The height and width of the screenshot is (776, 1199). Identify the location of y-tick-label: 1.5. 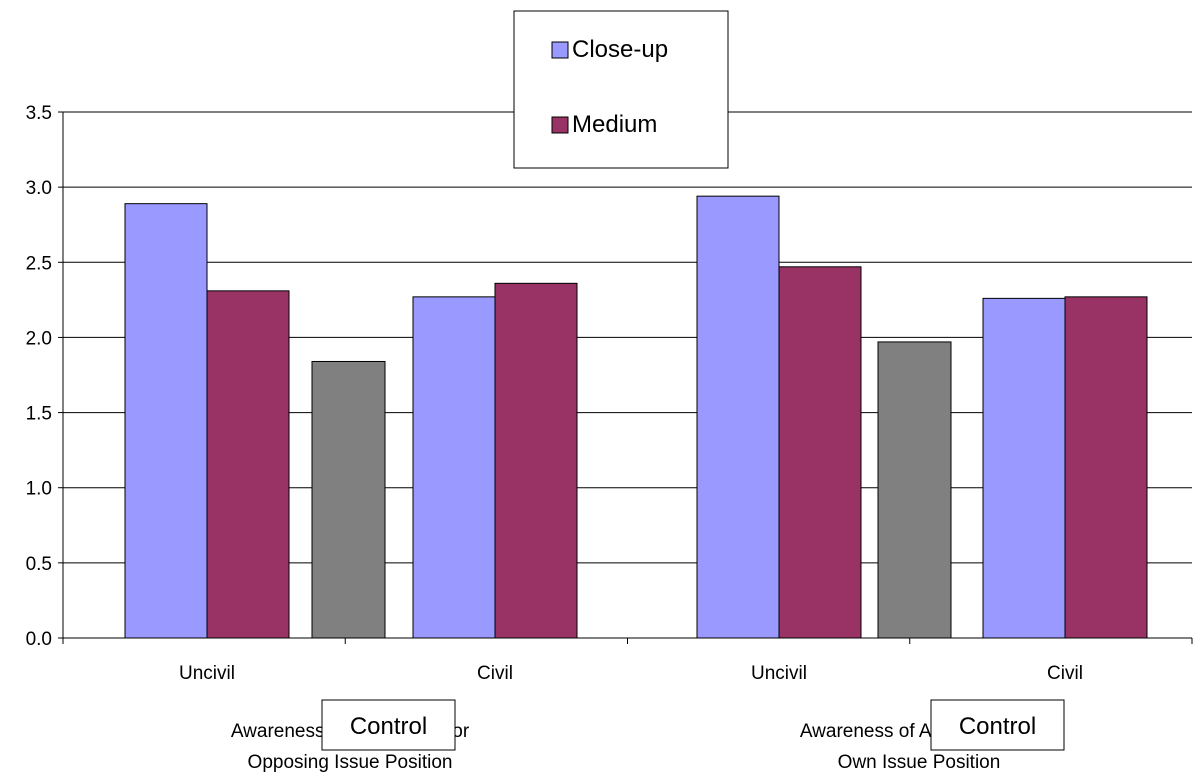
(39, 414).